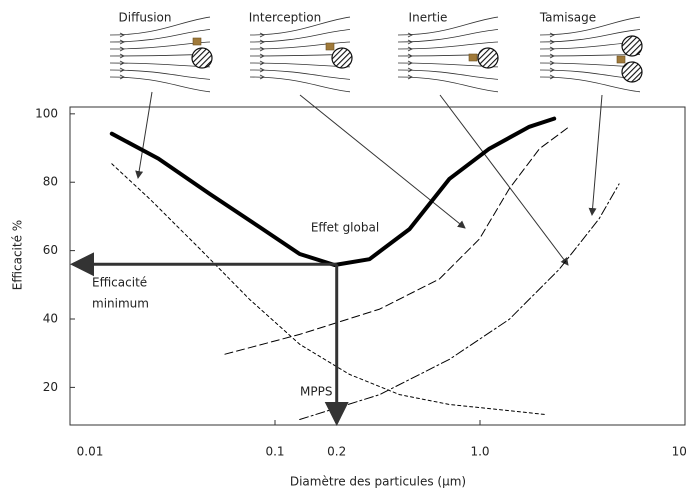 The image size is (686, 490). Describe the element at coordinates (567, 18) in the screenshot. I see `sieving-label: Tamisage` at that location.